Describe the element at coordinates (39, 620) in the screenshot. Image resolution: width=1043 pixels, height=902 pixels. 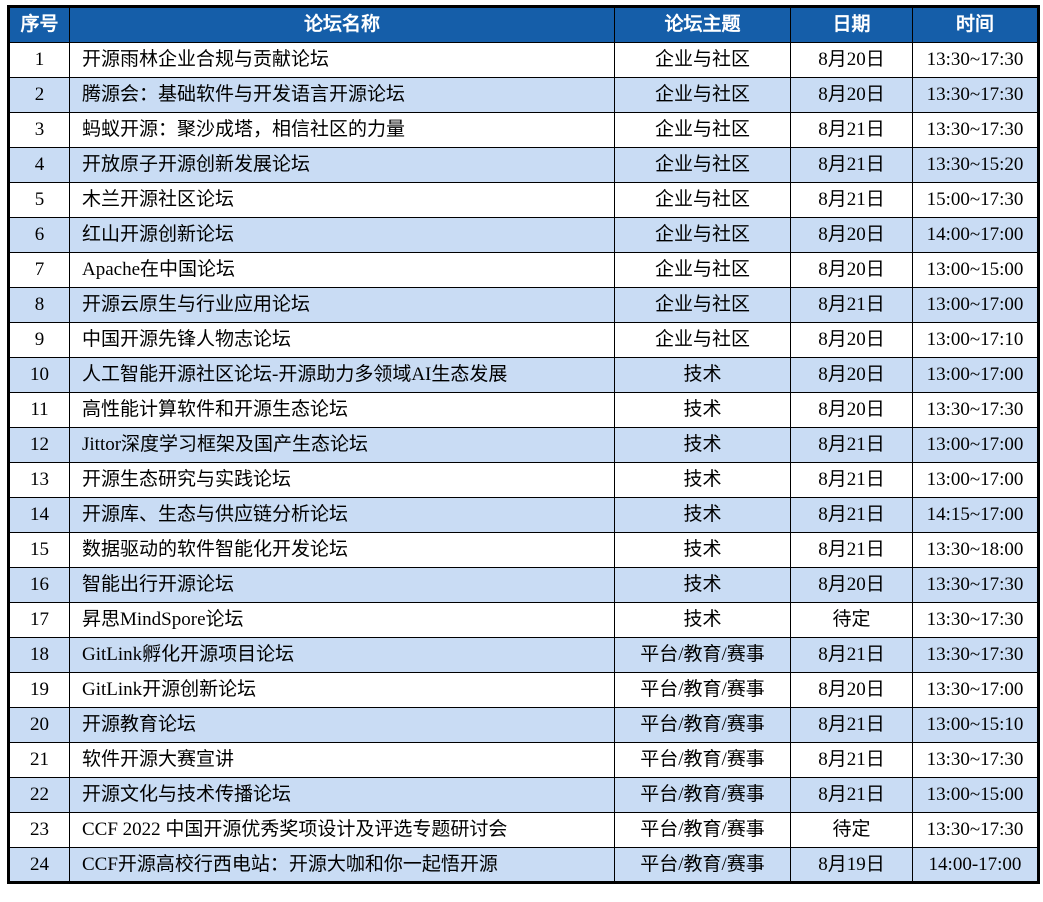
I see `cell-index: 17` at that location.